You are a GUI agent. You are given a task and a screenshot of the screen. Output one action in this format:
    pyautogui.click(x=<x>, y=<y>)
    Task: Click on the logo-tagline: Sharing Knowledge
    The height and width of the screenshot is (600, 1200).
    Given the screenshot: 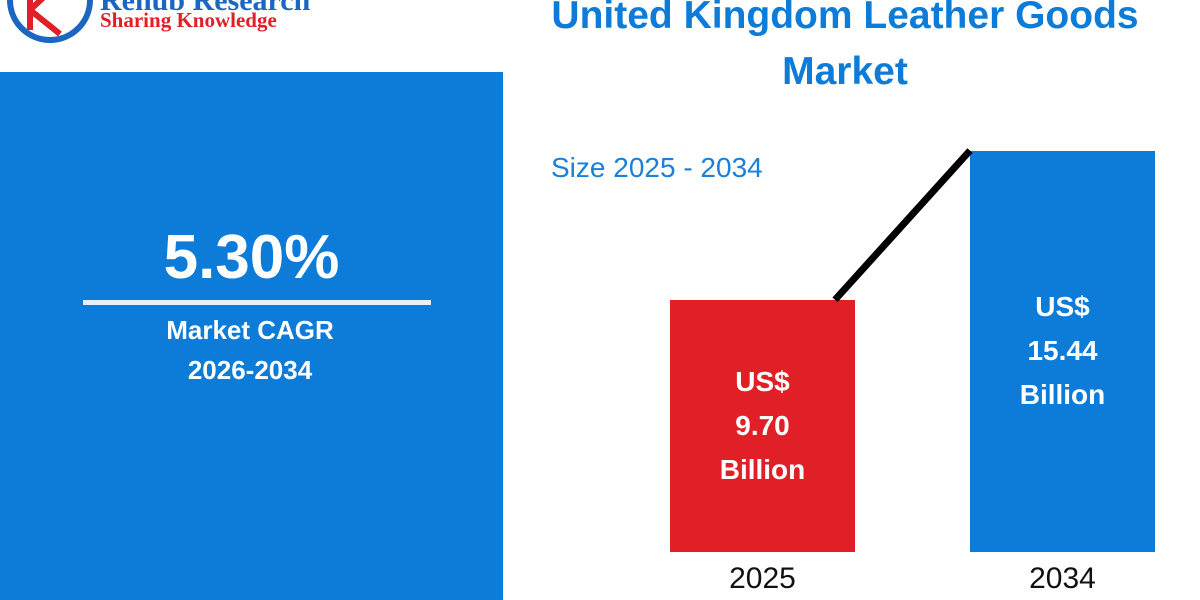 What is the action you would take?
    pyautogui.click(x=188, y=20)
    